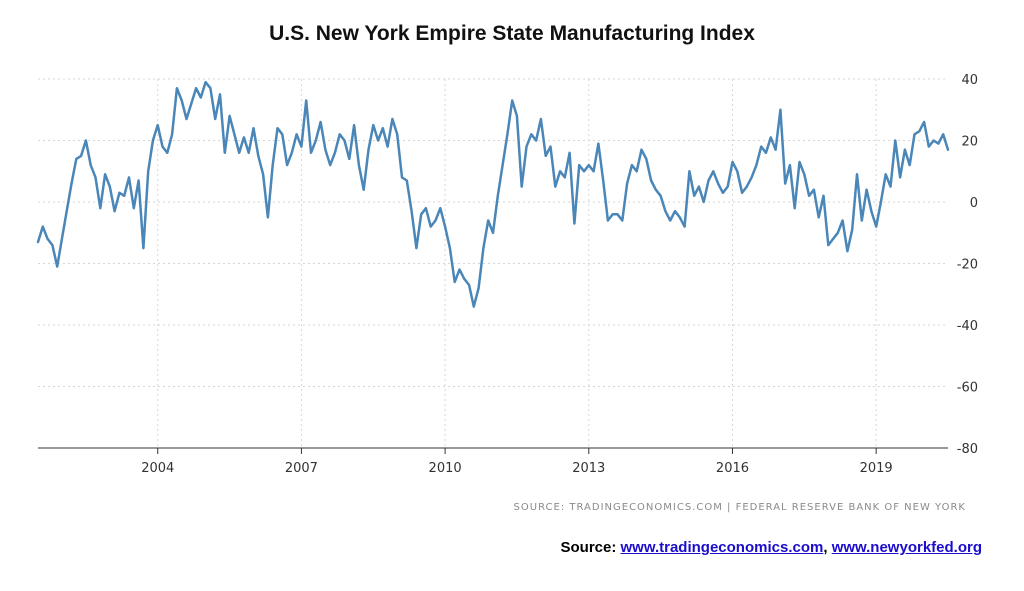 Image resolution: width=1024 pixels, height=591 pixels. What do you see at coordinates (445, 468) in the screenshot?
I see `x-tick-label: 2010` at bounding box center [445, 468].